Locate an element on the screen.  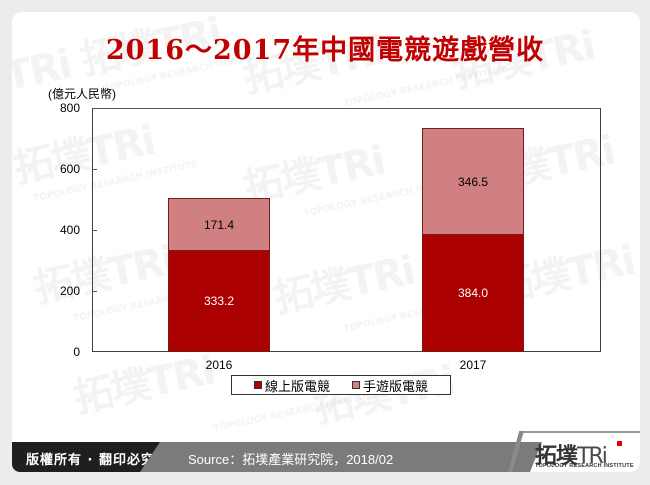
y-tick-label: 200 is located at coordinates (69, 291).